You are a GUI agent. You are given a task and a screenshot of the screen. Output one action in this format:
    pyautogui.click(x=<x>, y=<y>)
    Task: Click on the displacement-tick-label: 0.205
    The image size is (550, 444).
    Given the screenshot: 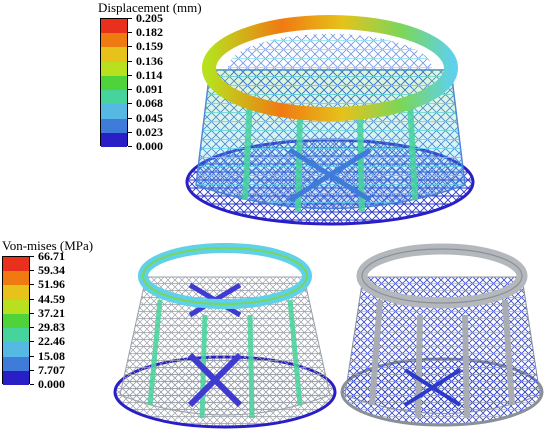 What is the action you would take?
    pyautogui.click(x=149, y=18)
    